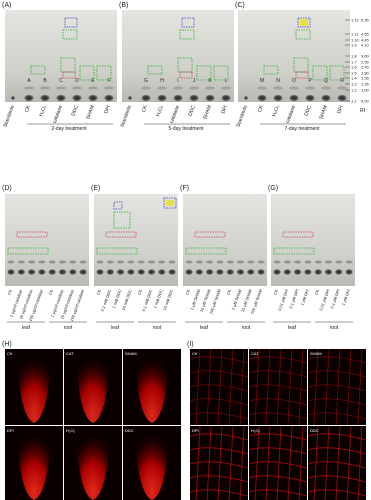 Image resolution: width=371 pixels, height=500 pixels. Describe the element at coordinates (7, 188) in the screenshot. I see `panel-label: (D)` at that location.